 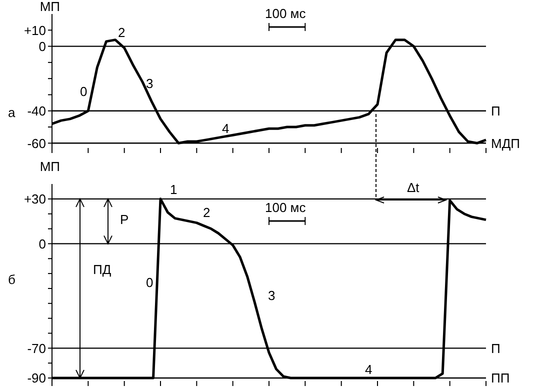 What do you see at coordinates (36, 378) in the screenshot?
I see `y-tick-label: -90` at bounding box center [36, 378].